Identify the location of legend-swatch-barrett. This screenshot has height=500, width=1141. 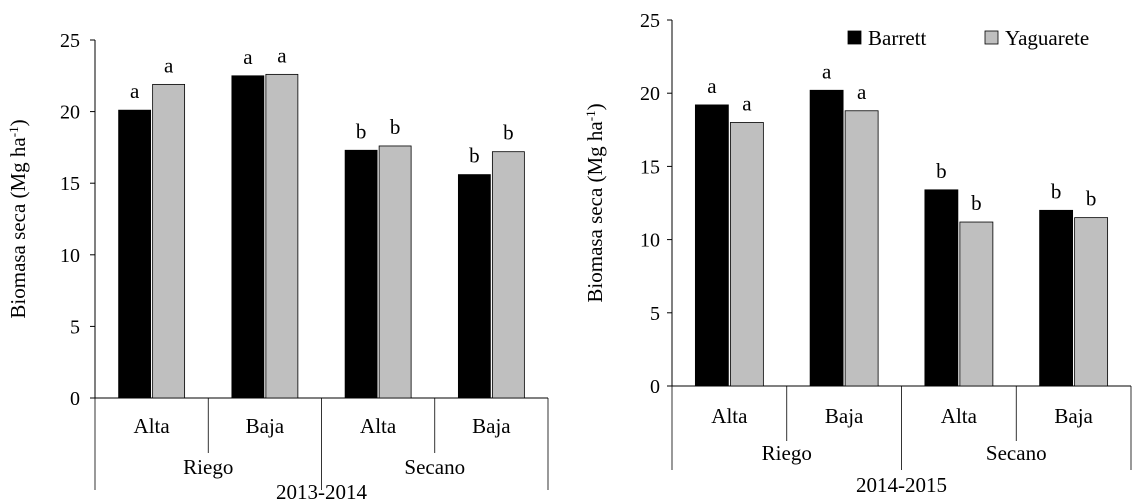
(854, 37).